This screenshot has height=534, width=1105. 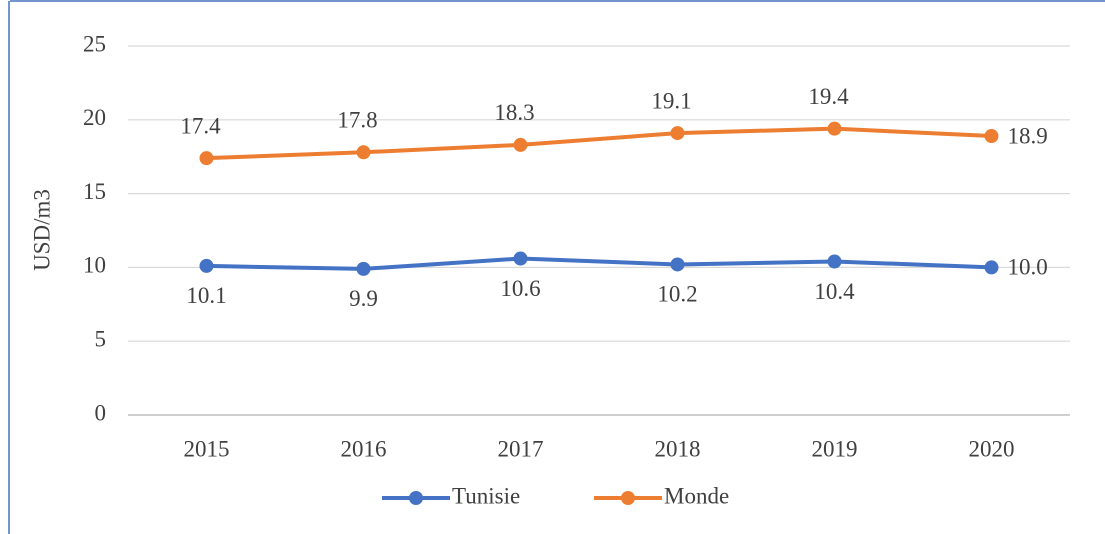 What do you see at coordinates (521, 448) in the screenshot?
I see `x-tick-label: 2017` at bounding box center [521, 448].